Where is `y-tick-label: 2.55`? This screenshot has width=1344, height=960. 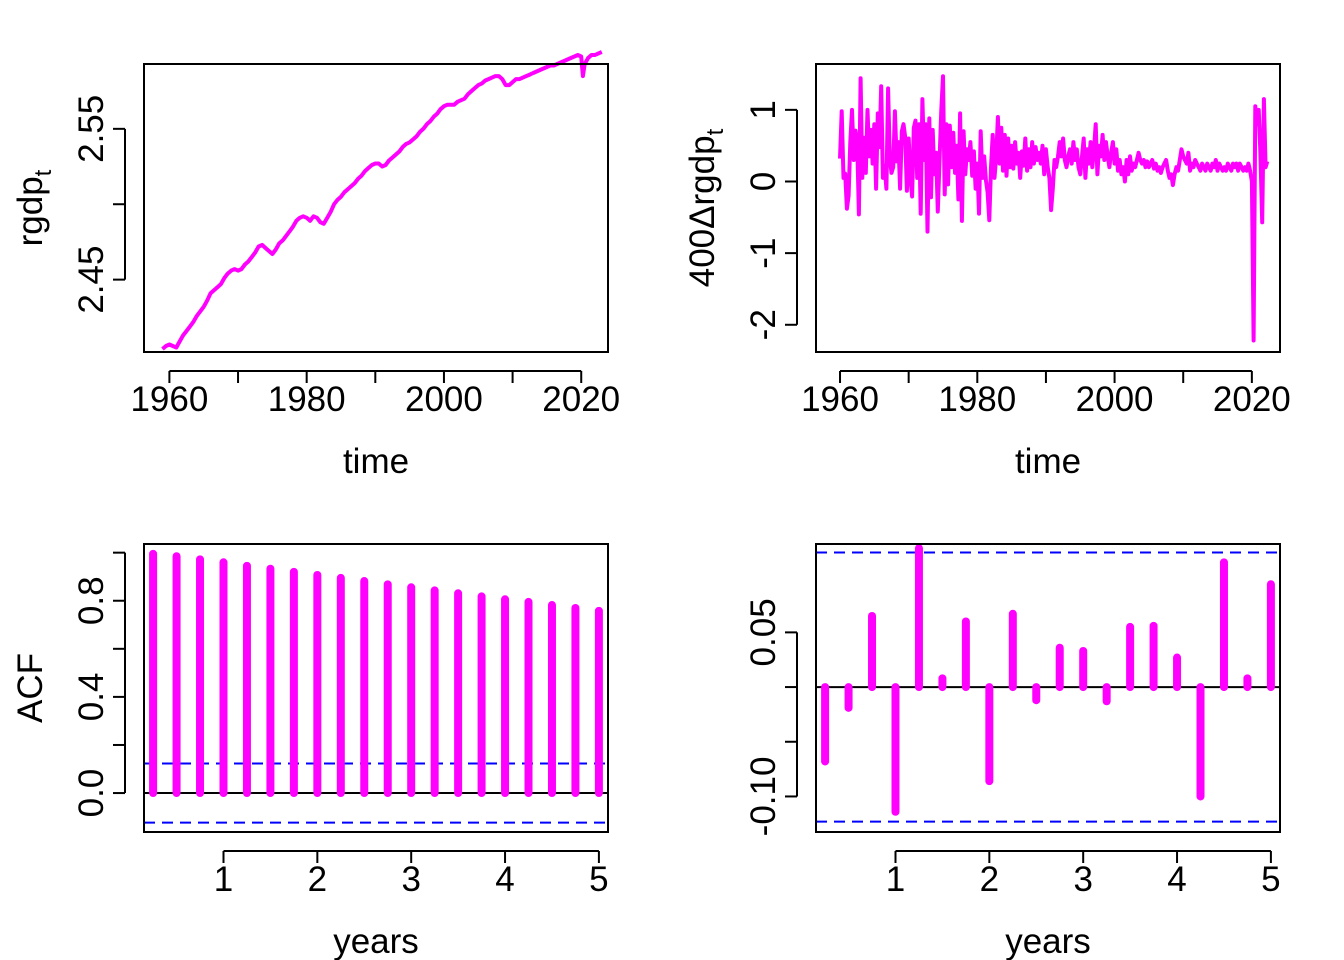 y-tick-label: 2.55 is located at coordinates (91, 129).